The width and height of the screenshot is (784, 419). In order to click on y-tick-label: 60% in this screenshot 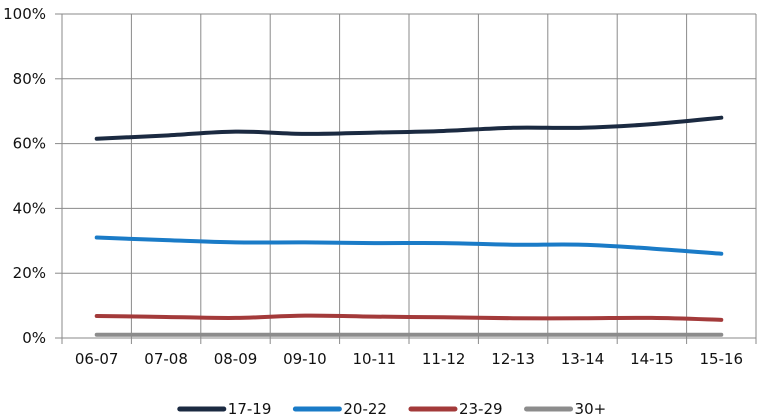, I will do `click(29, 144)`.